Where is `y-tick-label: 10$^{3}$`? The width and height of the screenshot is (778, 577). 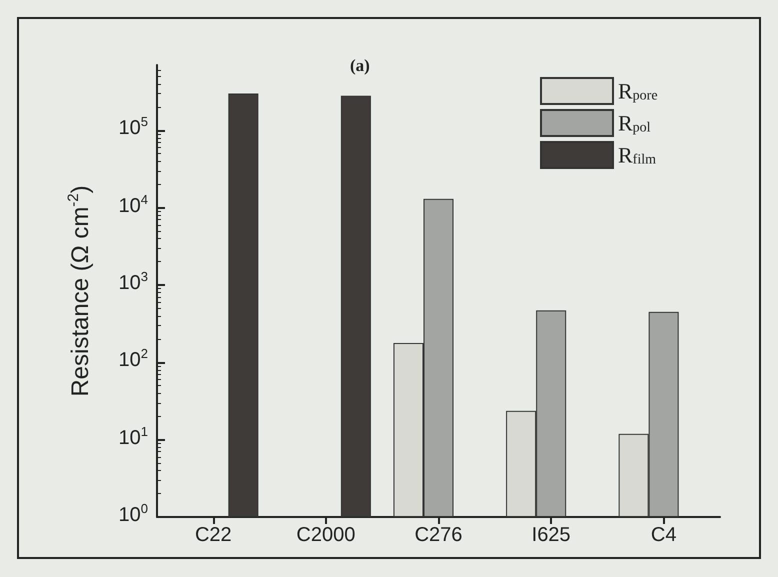 y-tick-label: 10$^{3}$ is located at coordinates (133, 282).